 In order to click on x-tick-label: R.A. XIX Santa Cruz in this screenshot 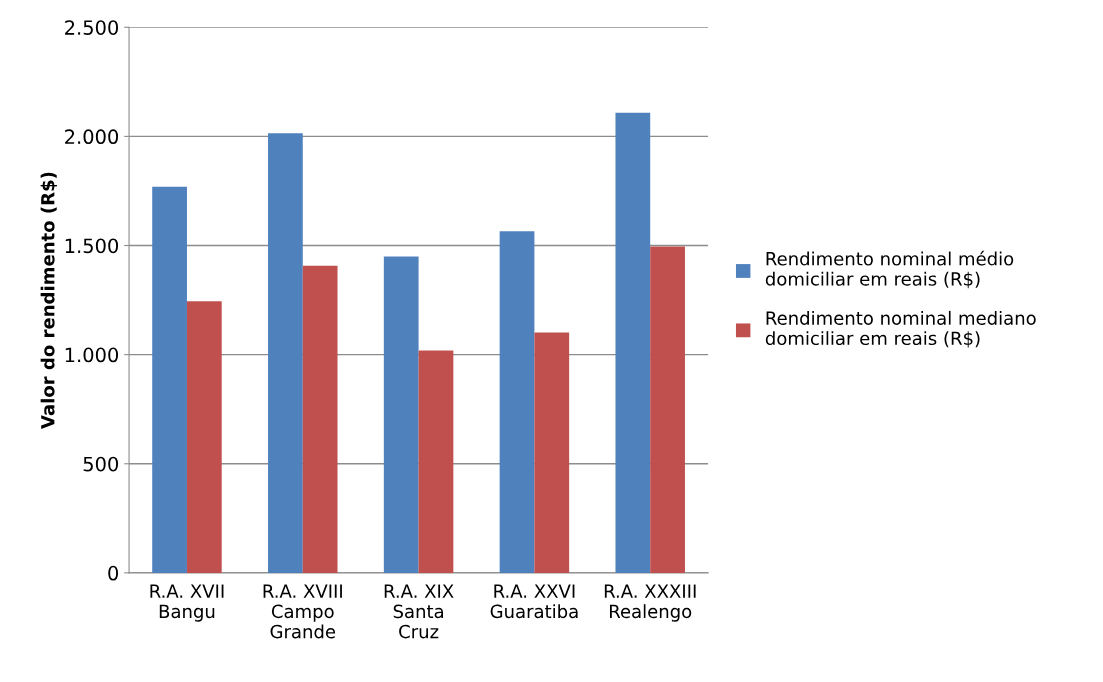, I will do `click(419, 611)`.